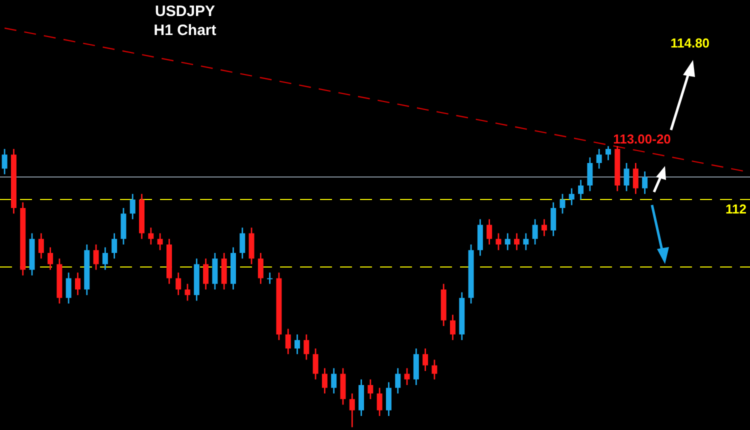  I want to click on annotation: 112, so click(736, 209).